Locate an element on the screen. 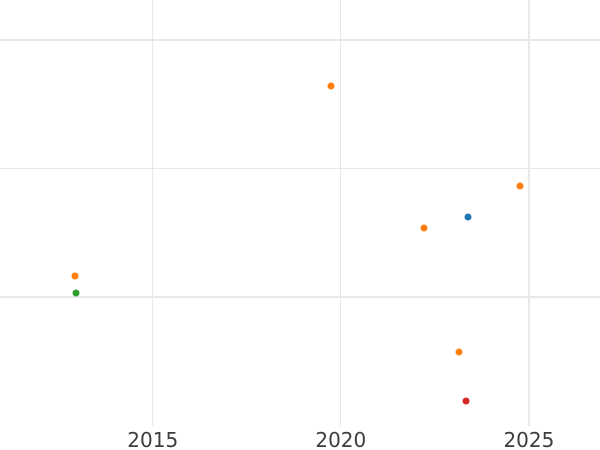 This screenshot has width=600, height=450. x-axis-tick-label: 2015 is located at coordinates (153, 438).